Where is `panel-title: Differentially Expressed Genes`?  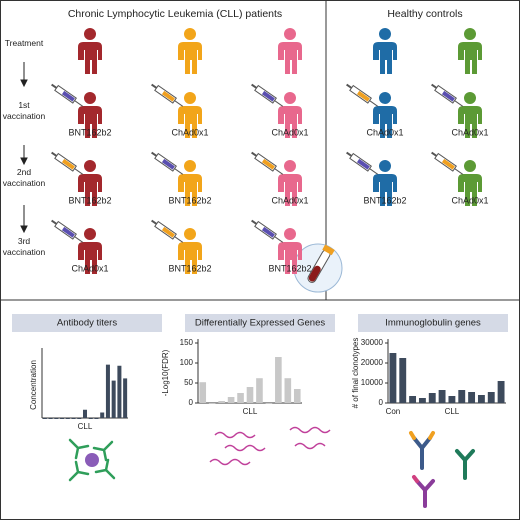 panel-title: Differentially Expressed Genes is located at coordinates (260, 323).